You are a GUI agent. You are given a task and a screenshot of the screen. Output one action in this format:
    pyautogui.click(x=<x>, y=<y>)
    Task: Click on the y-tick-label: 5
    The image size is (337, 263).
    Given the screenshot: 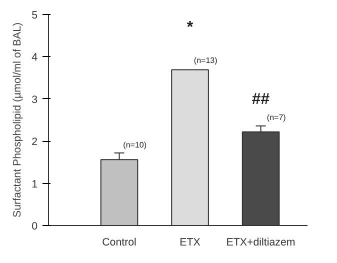 What is the action you would take?
    pyautogui.click(x=35, y=16)
    